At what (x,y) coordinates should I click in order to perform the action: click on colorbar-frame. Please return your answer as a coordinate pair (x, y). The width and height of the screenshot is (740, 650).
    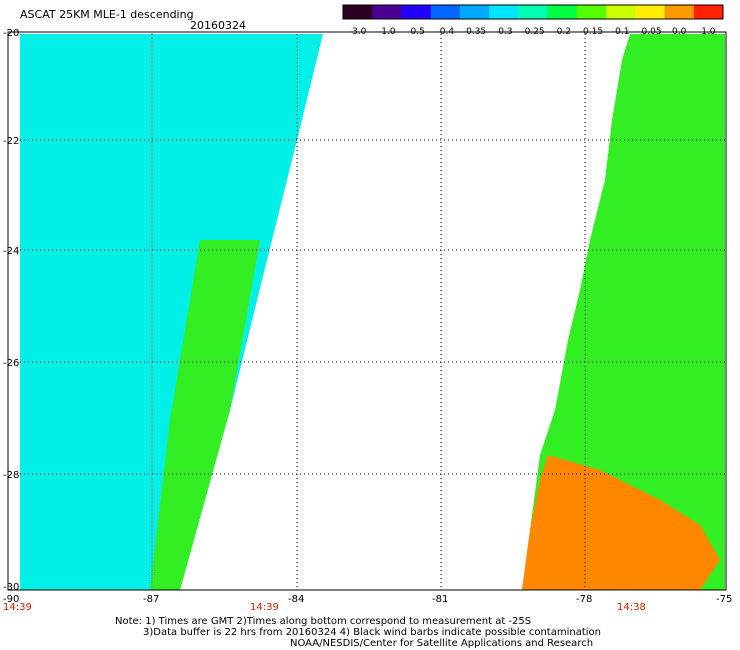
    Looking at the image, I should click on (533, 12).